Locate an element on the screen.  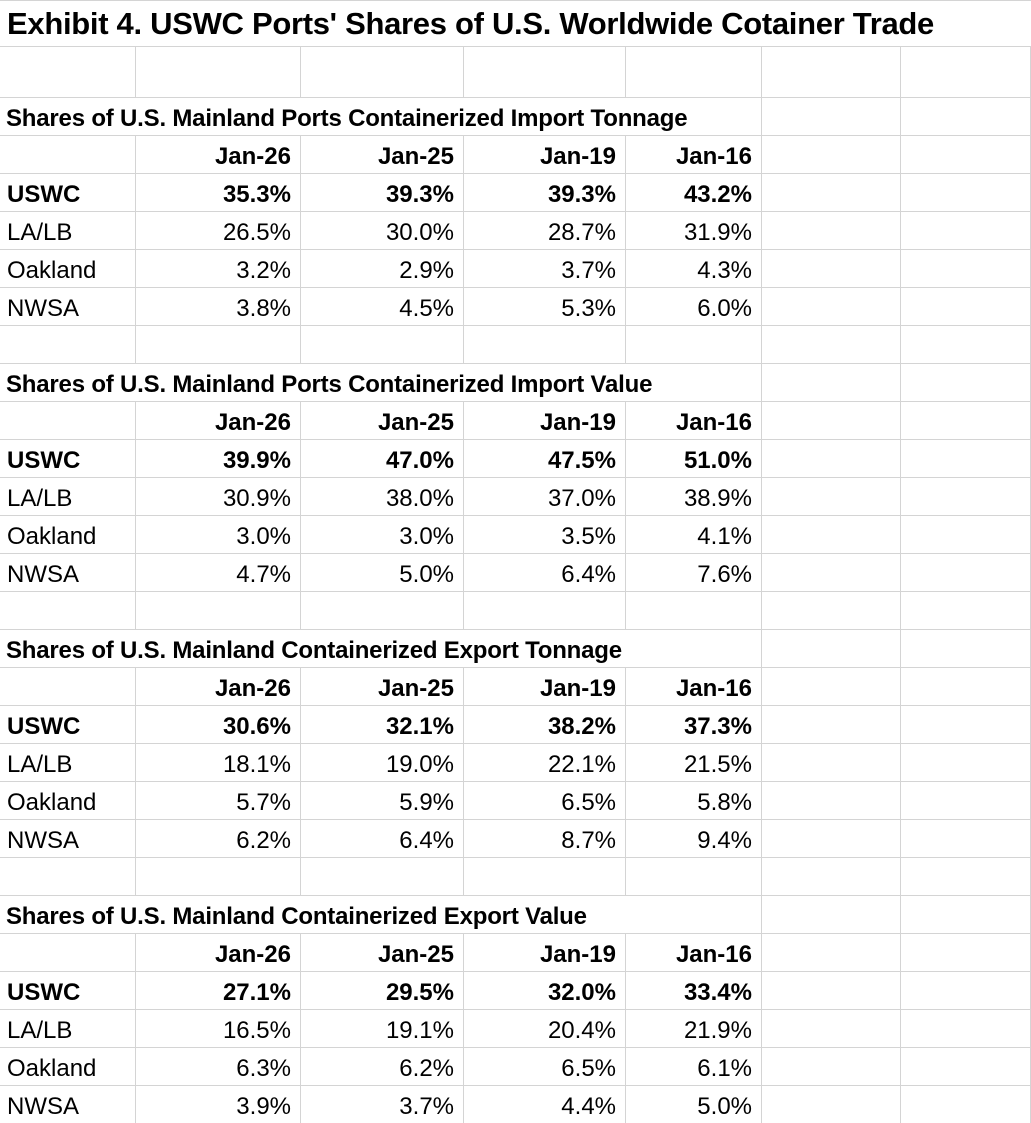
value-cell: 3.9% is located at coordinates (218, 1104).